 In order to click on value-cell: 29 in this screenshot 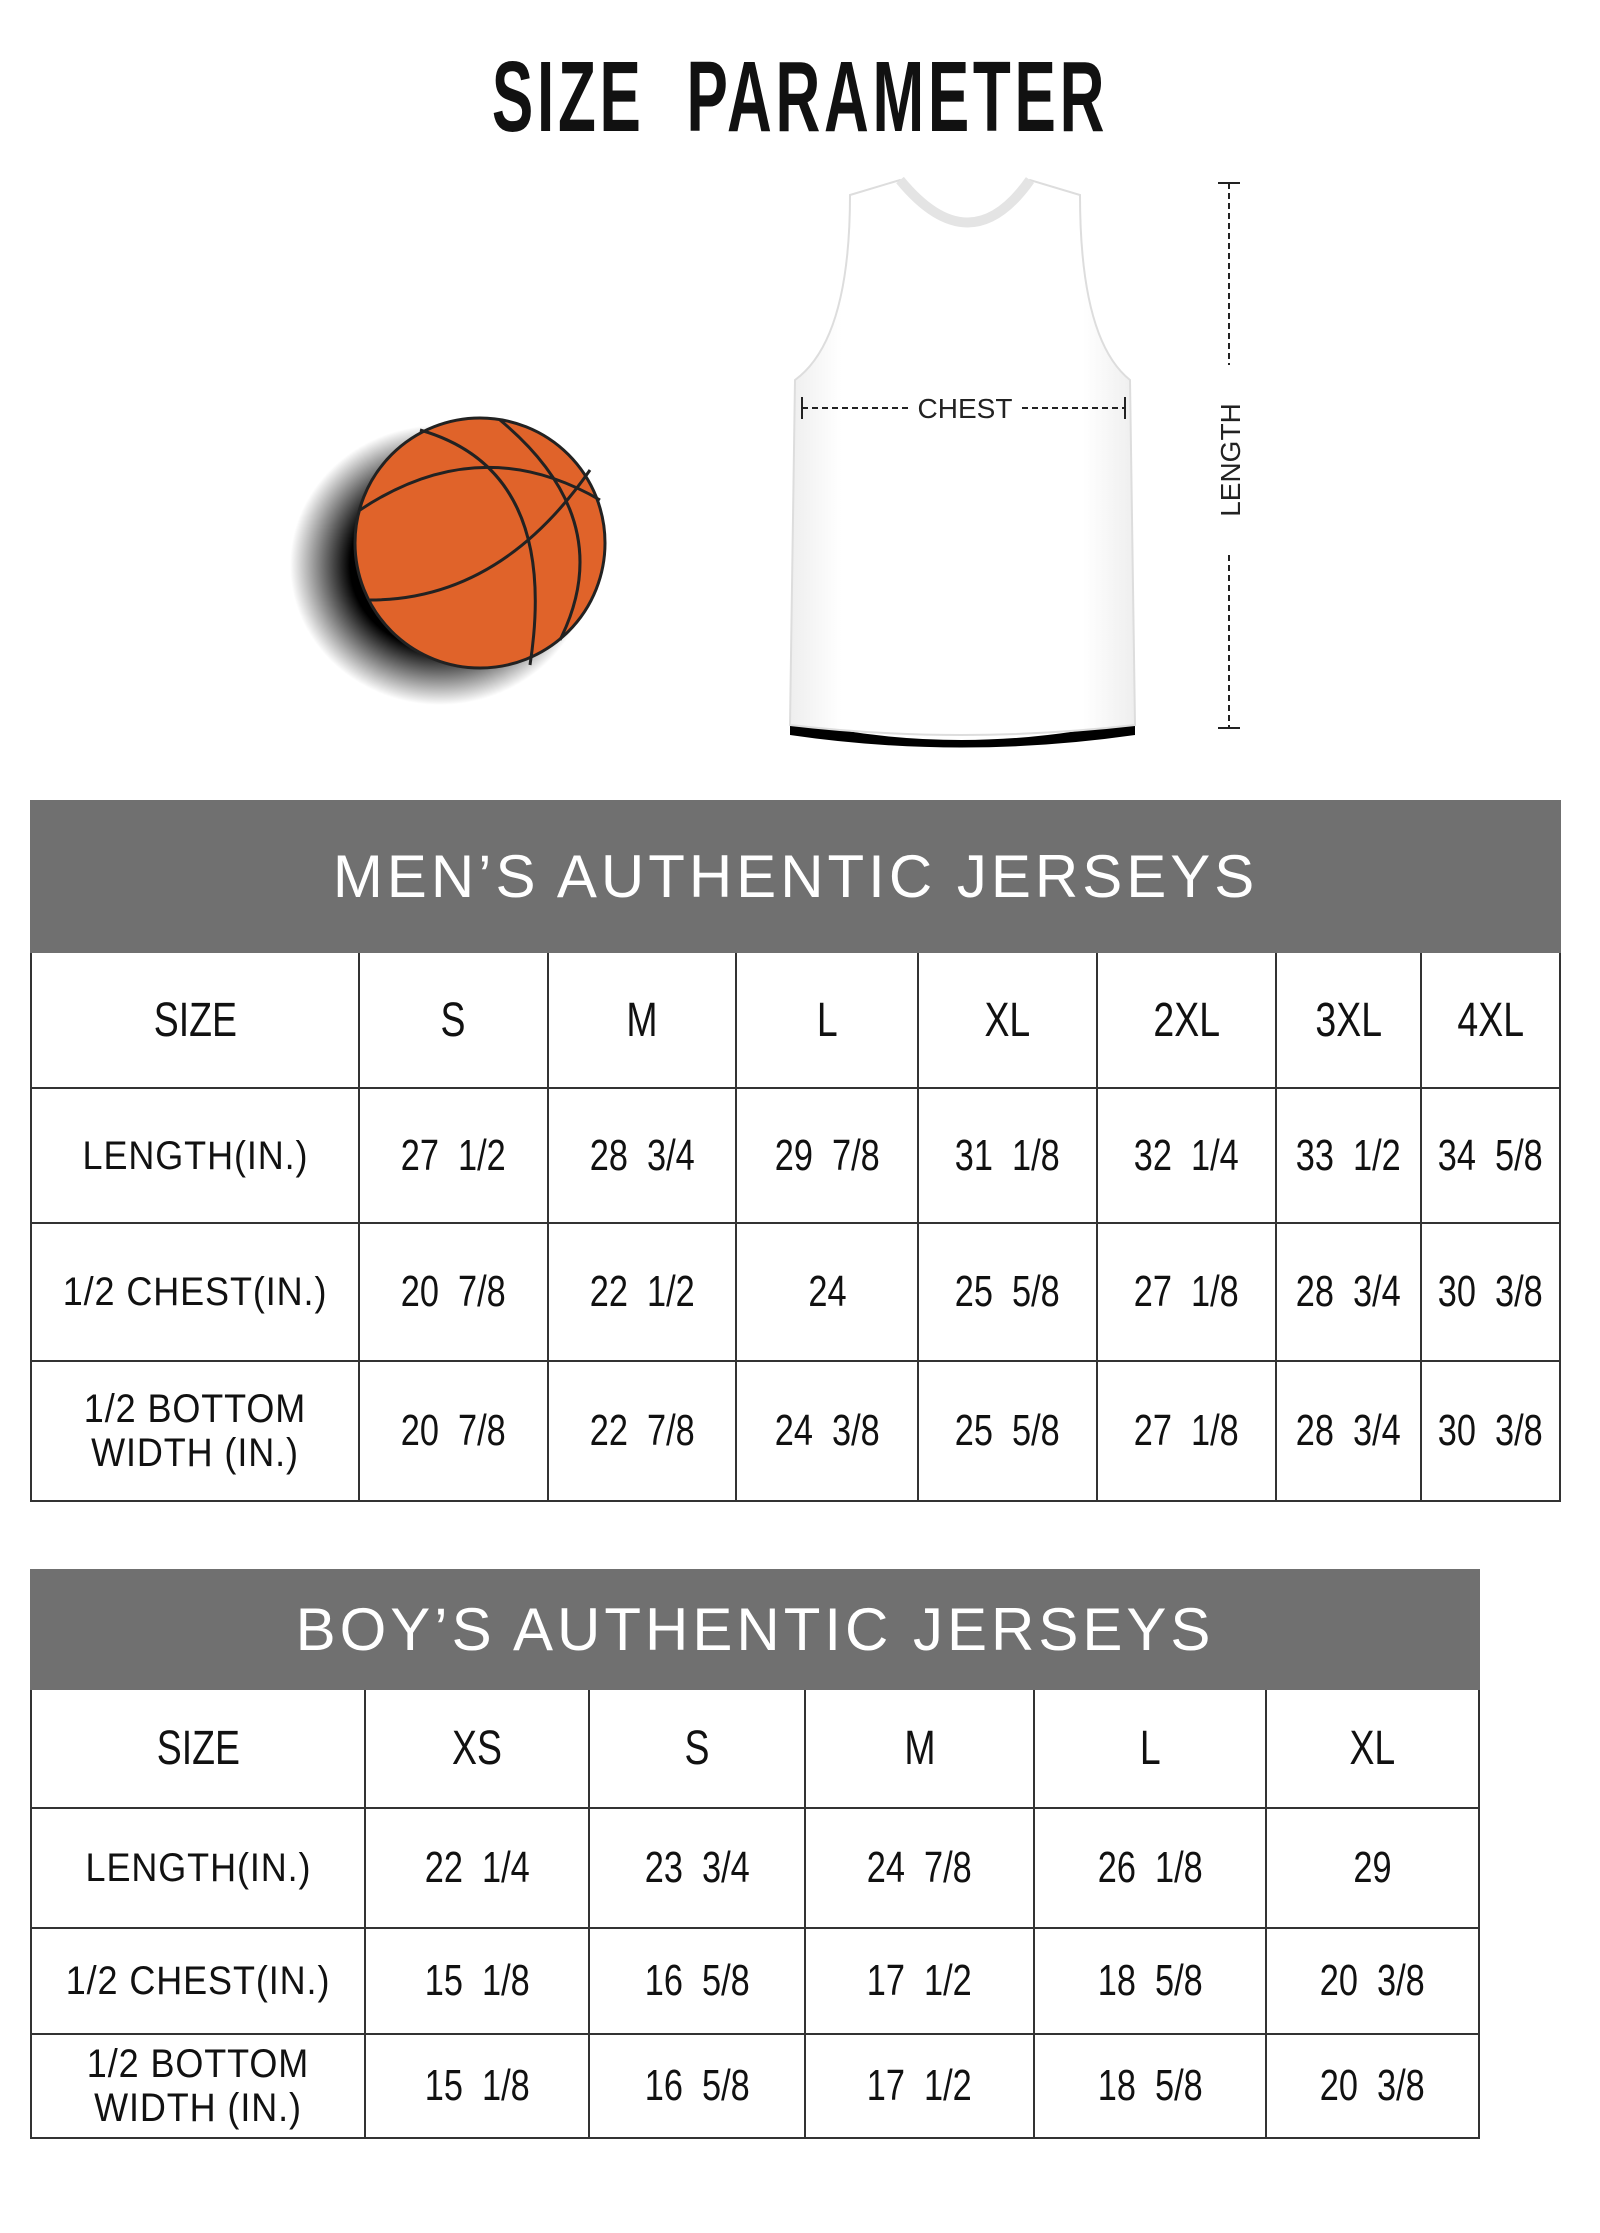, I will do `click(1372, 1868)`.